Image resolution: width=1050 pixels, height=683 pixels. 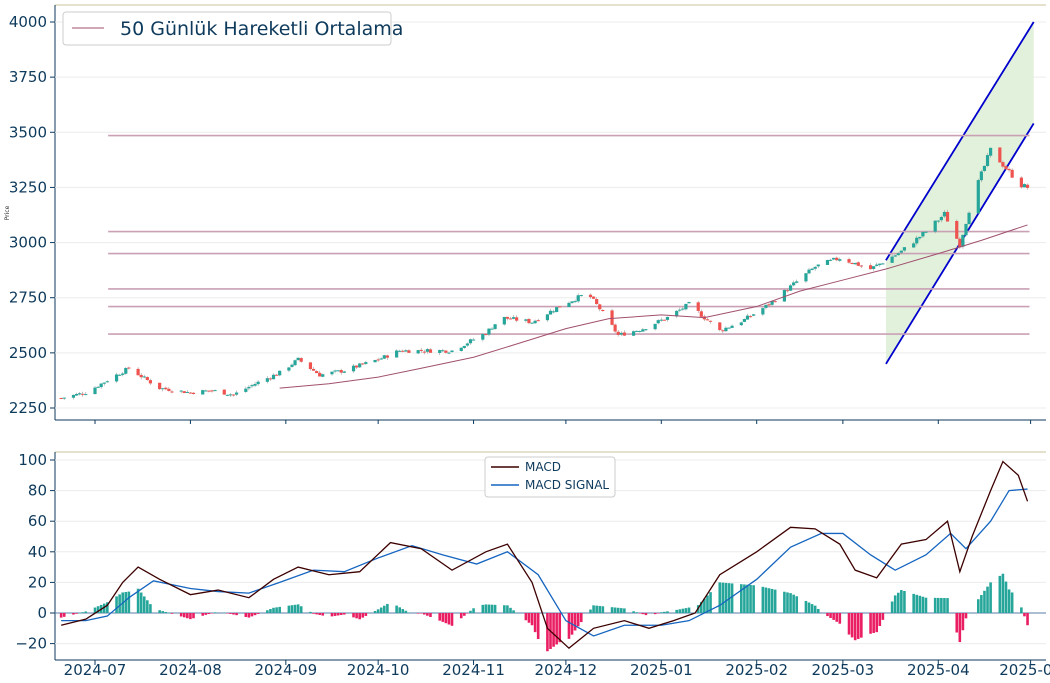 What do you see at coordinates (378, 670) in the screenshot?
I see `x-tick-label: 2024-10` at bounding box center [378, 670].